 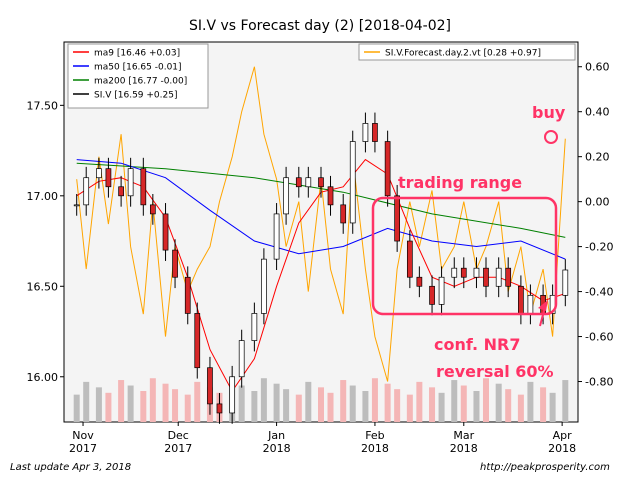 What do you see at coordinates (460, 182) in the screenshot?
I see `trading-range-label: trading range` at bounding box center [460, 182].